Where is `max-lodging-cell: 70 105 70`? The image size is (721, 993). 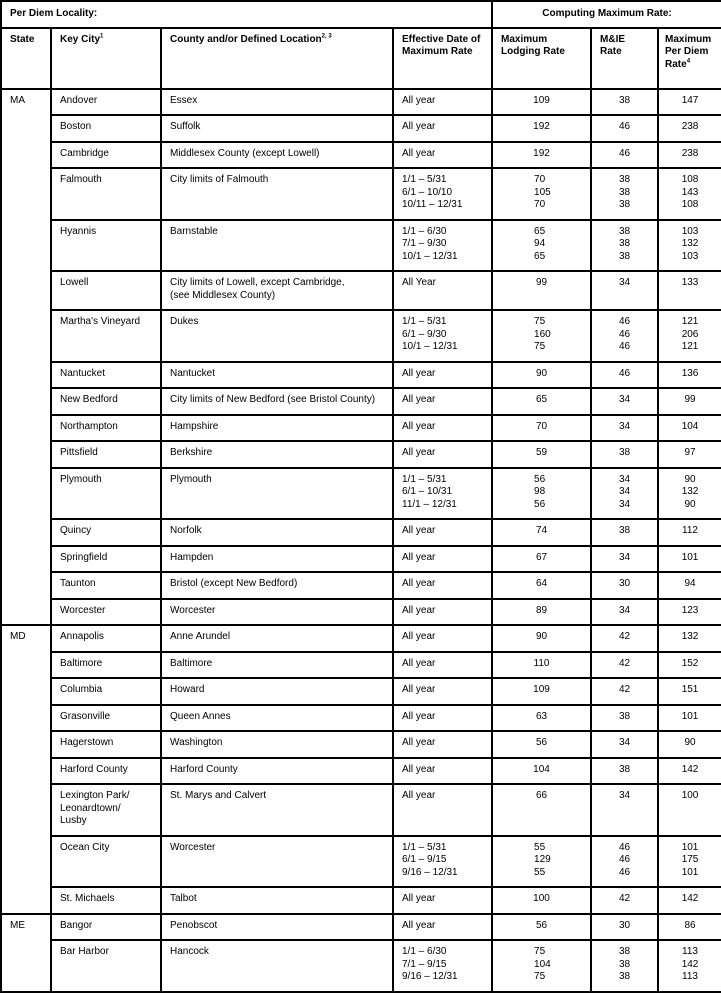
max-lodging-cell: 70 105 70 is located at coordinates (542, 194).